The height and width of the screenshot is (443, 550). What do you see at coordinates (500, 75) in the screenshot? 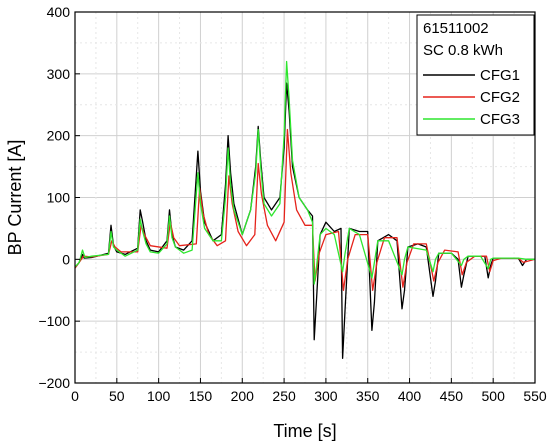
I see `legend-label-cfg1: CFG1` at bounding box center [500, 75].